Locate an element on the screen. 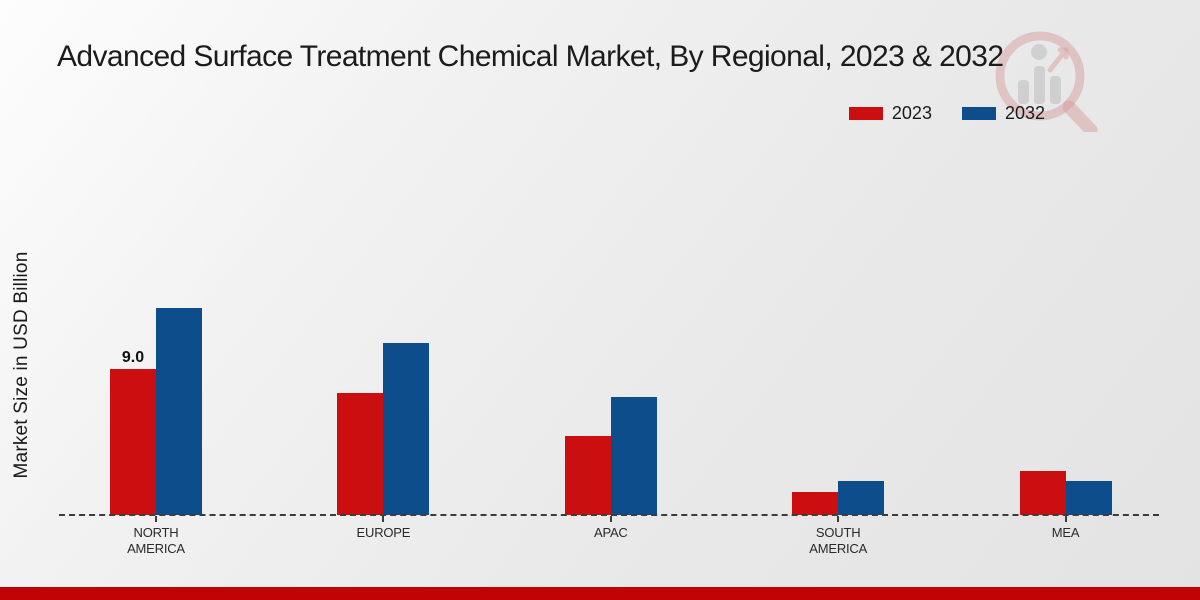 The width and height of the screenshot is (1200, 600). x-axis-tick-mea is located at coordinates (1065, 519).